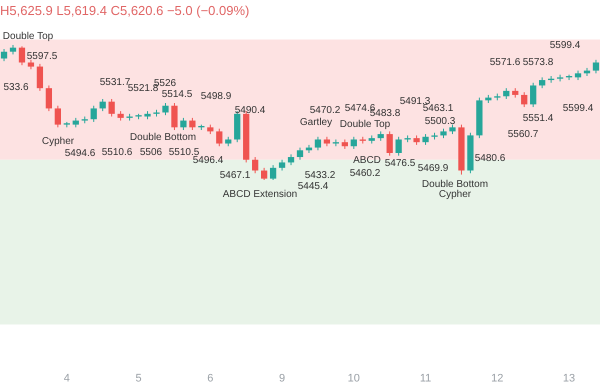 Image resolution: width=600 pixels, height=384 pixels. Describe the element at coordinates (177, 94) in the screenshot. I see `annotation: 5514.5` at that location.